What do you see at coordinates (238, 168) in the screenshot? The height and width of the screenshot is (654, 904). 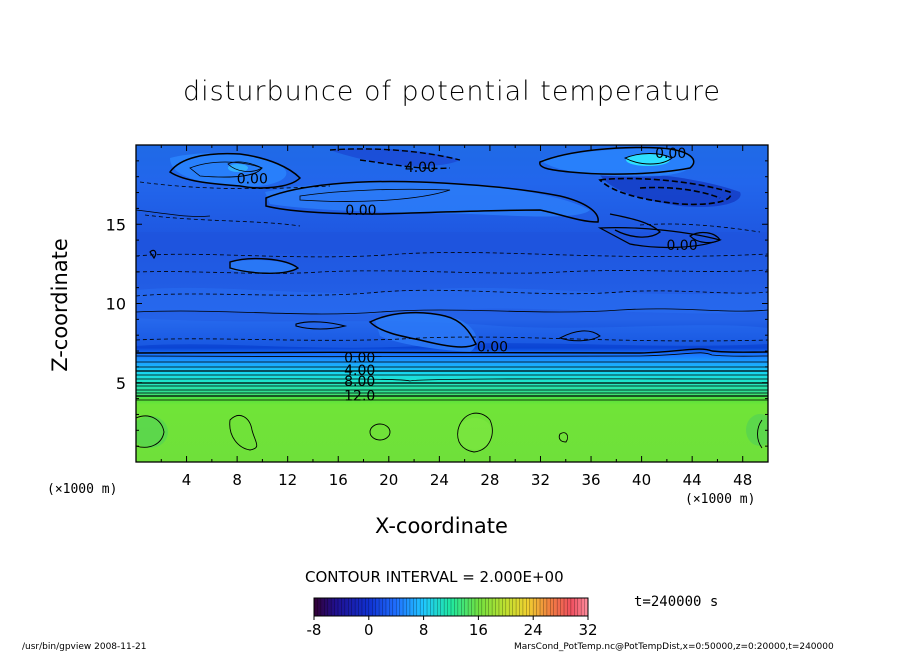 I see `warm-core` at bounding box center [238, 168].